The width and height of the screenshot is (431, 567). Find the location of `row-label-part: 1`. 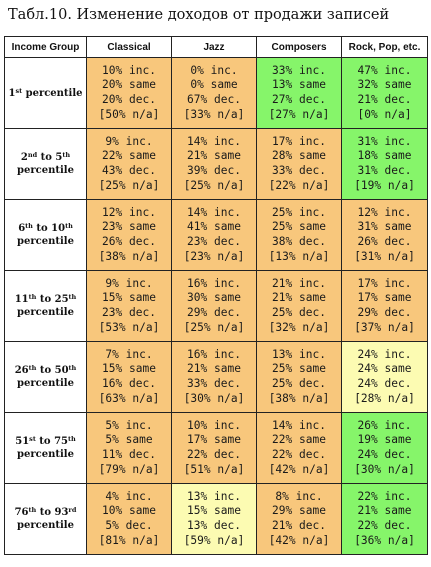

row-label-part: 1 is located at coordinates (12, 93).